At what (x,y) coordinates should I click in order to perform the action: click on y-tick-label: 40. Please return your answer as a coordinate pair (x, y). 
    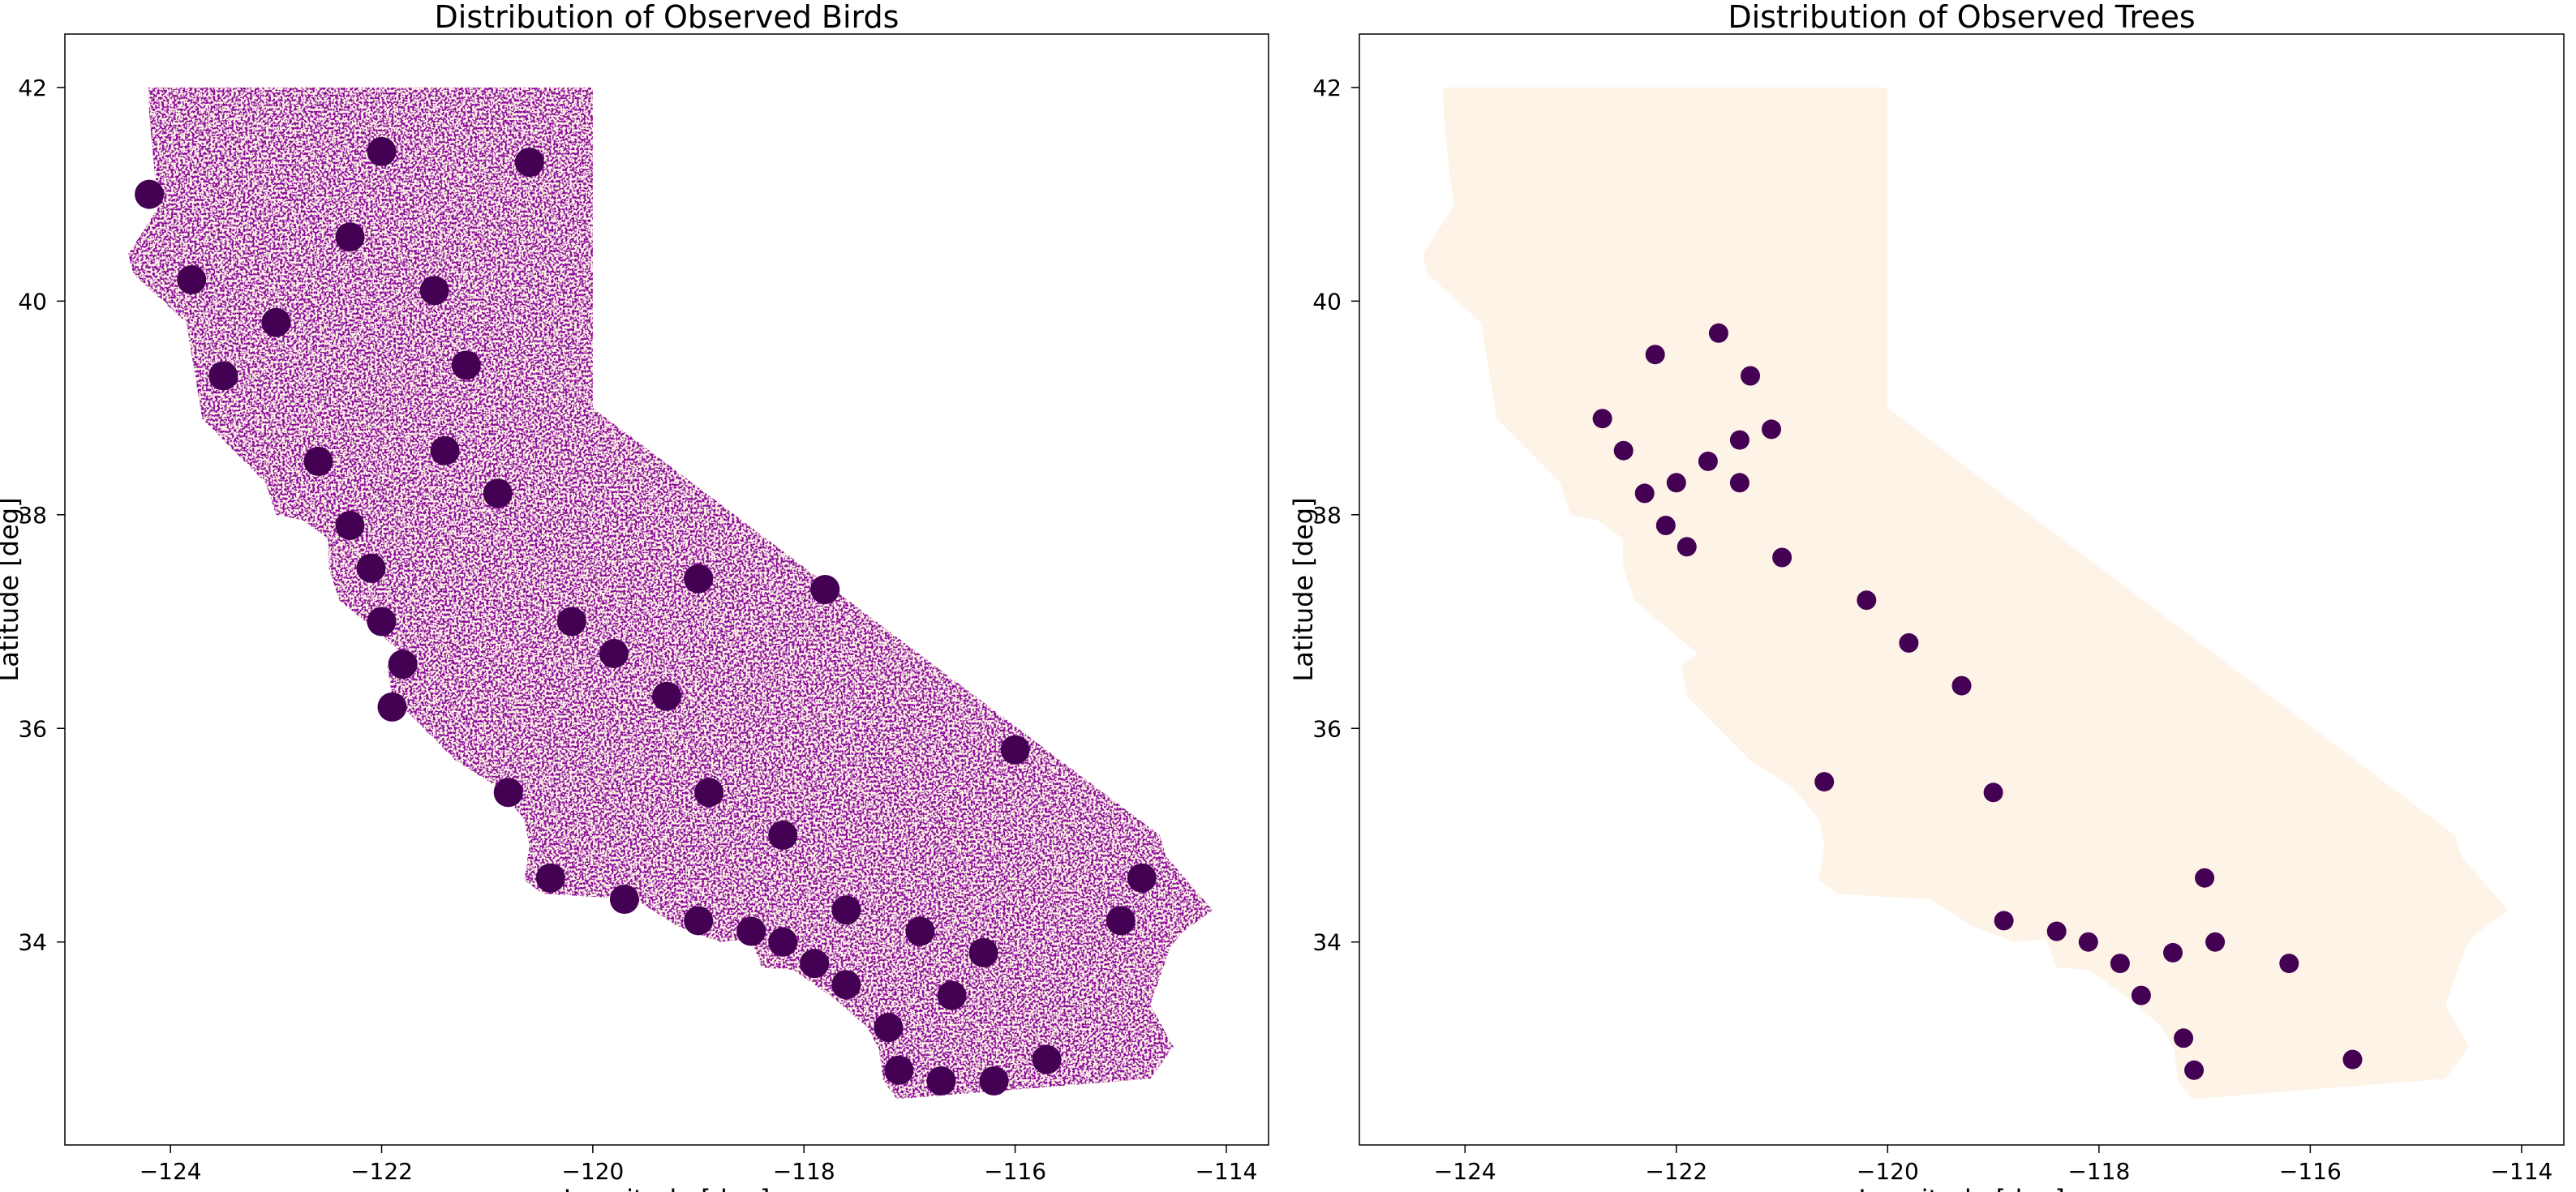
    Looking at the image, I should click on (32, 301).